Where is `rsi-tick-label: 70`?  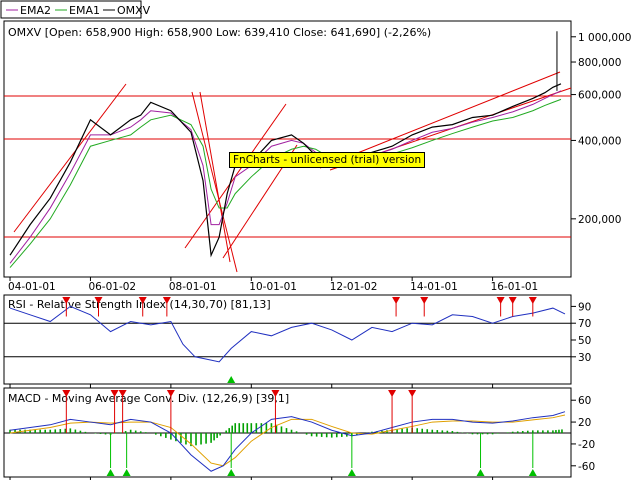
rsi-tick-label: 70 is located at coordinates (584, 324).